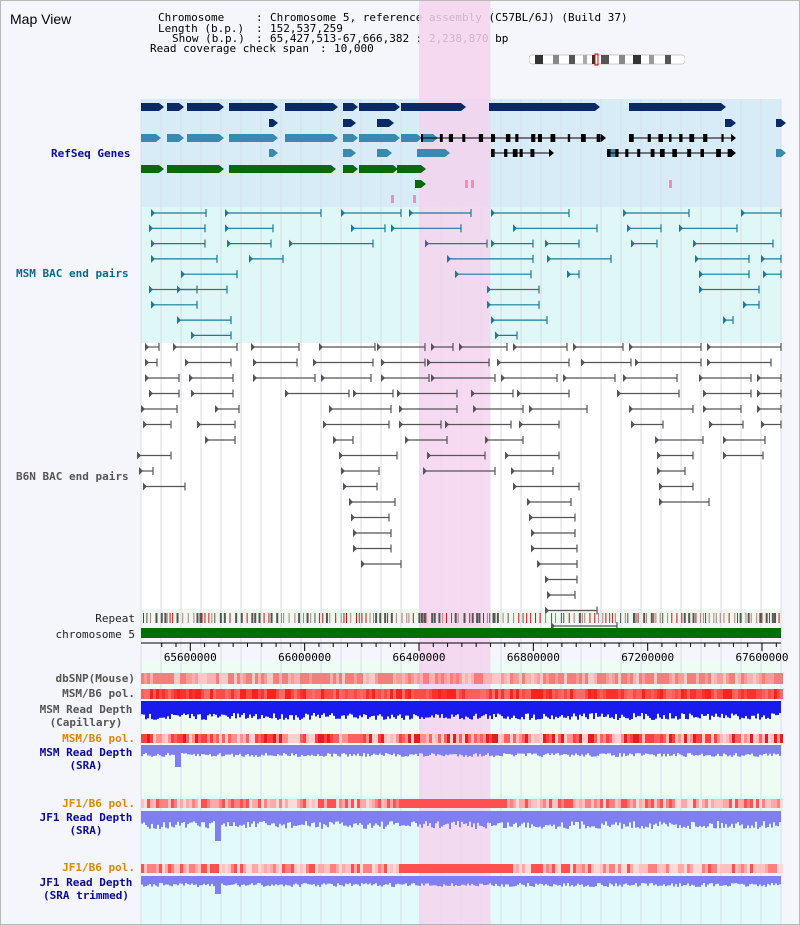 Image resolution: width=800 pixels, height=925 pixels. What do you see at coordinates (465, 274) in the screenshot?
I see `msm-bac-track` at bounding box center [465, 274].